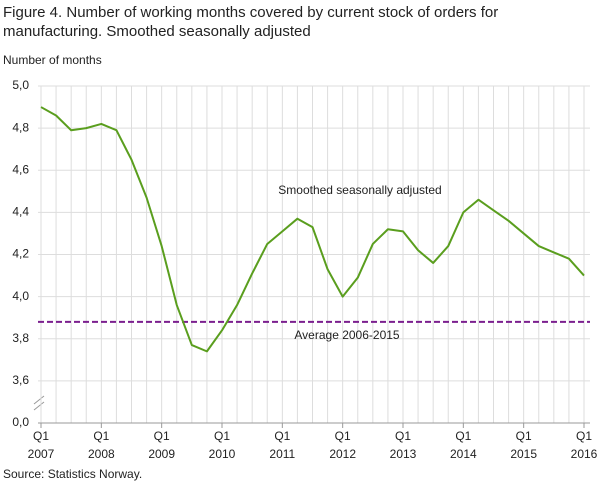  What do you see at coordinates (20, 422) in the screenshot?
I see `y-tick-label: 0,0` at bounding box center [20, 422].